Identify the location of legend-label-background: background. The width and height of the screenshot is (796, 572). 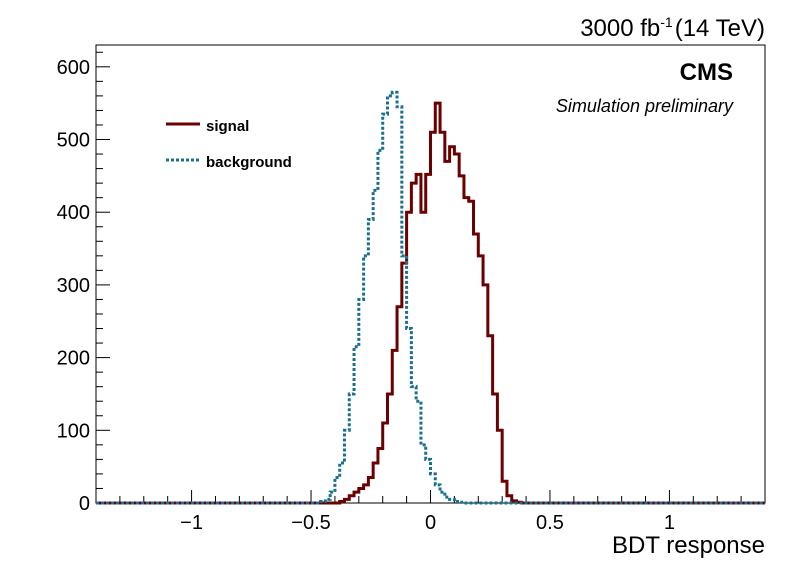
(249, 162).